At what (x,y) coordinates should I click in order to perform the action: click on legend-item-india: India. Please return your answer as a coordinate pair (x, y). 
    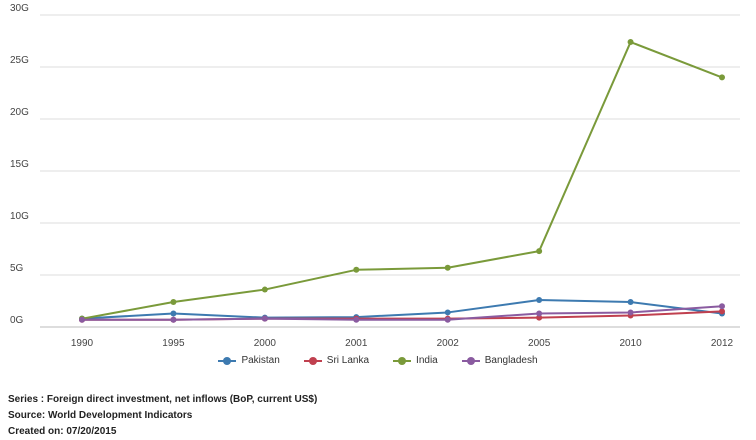
    Looking at the image, I should click on (415, 360).